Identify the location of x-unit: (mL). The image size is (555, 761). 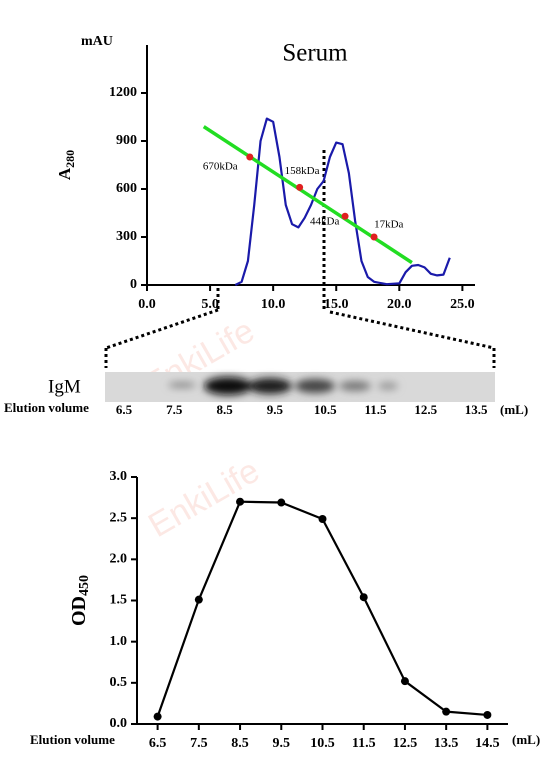
(526, 739).